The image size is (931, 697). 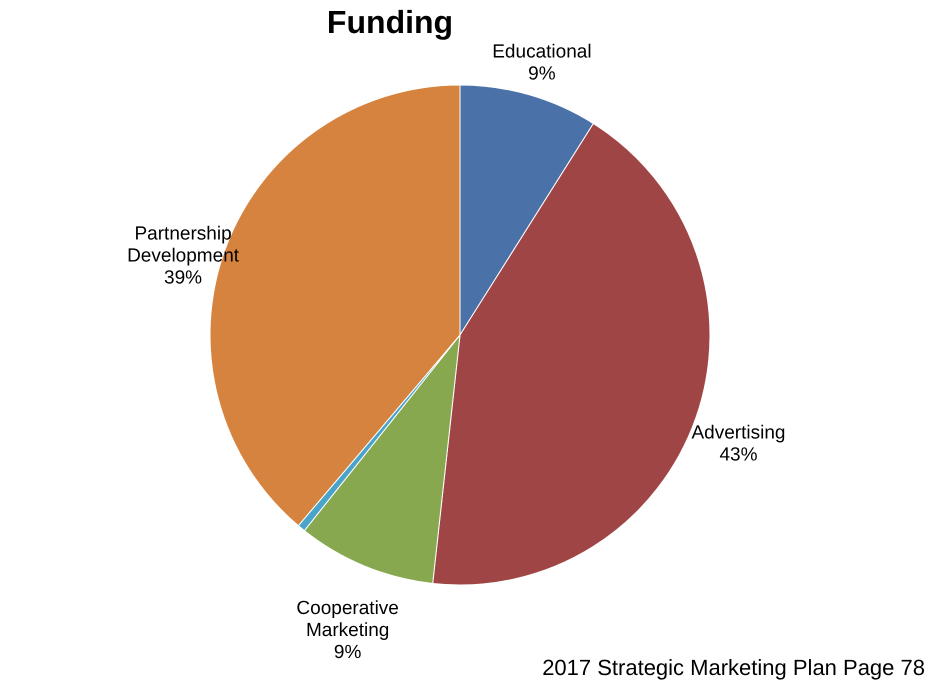 I want to click on text: 2017 Strategic Marketing Plan Page 78, so click(x=733, y=667).